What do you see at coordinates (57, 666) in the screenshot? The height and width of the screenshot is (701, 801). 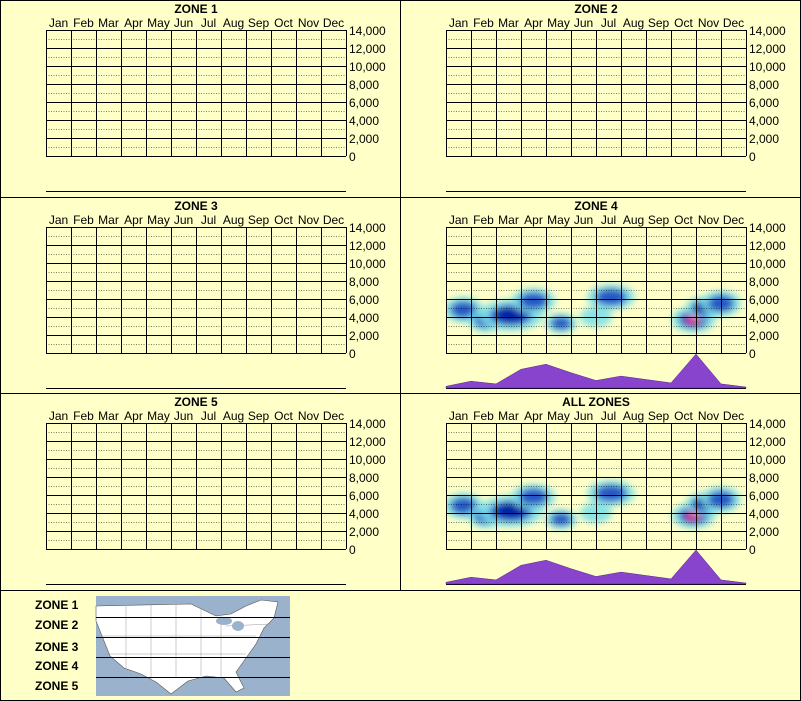 I see `legend-zone-label: ZONE 4` at bounding box center [57, 666].